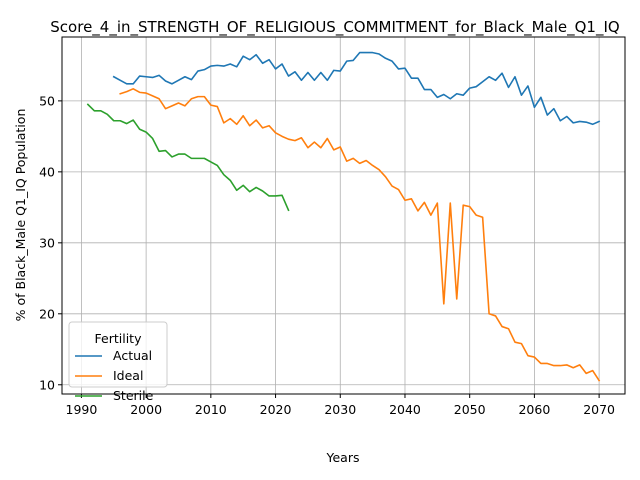 This screenshot has height=480, width=640. What do you see at coordinates (47, 384) in the screenshot?
I see `y-tick-label: 10` at bounding box center [47, 384].